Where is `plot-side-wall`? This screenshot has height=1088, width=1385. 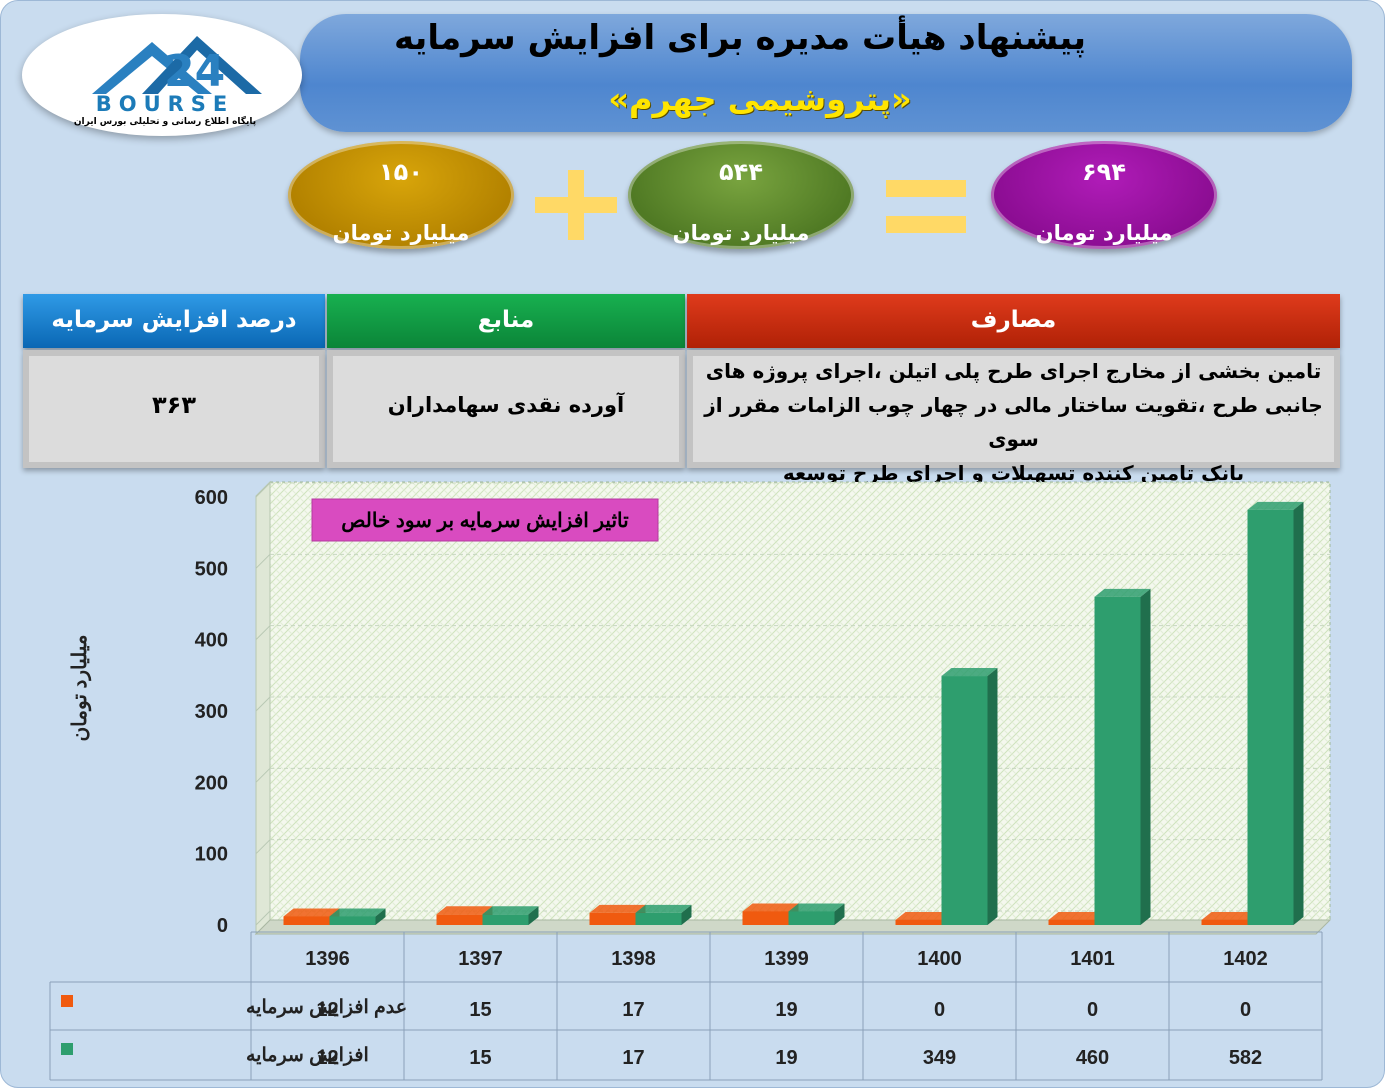 plot-side-wall is located at coordinates (263, 708).